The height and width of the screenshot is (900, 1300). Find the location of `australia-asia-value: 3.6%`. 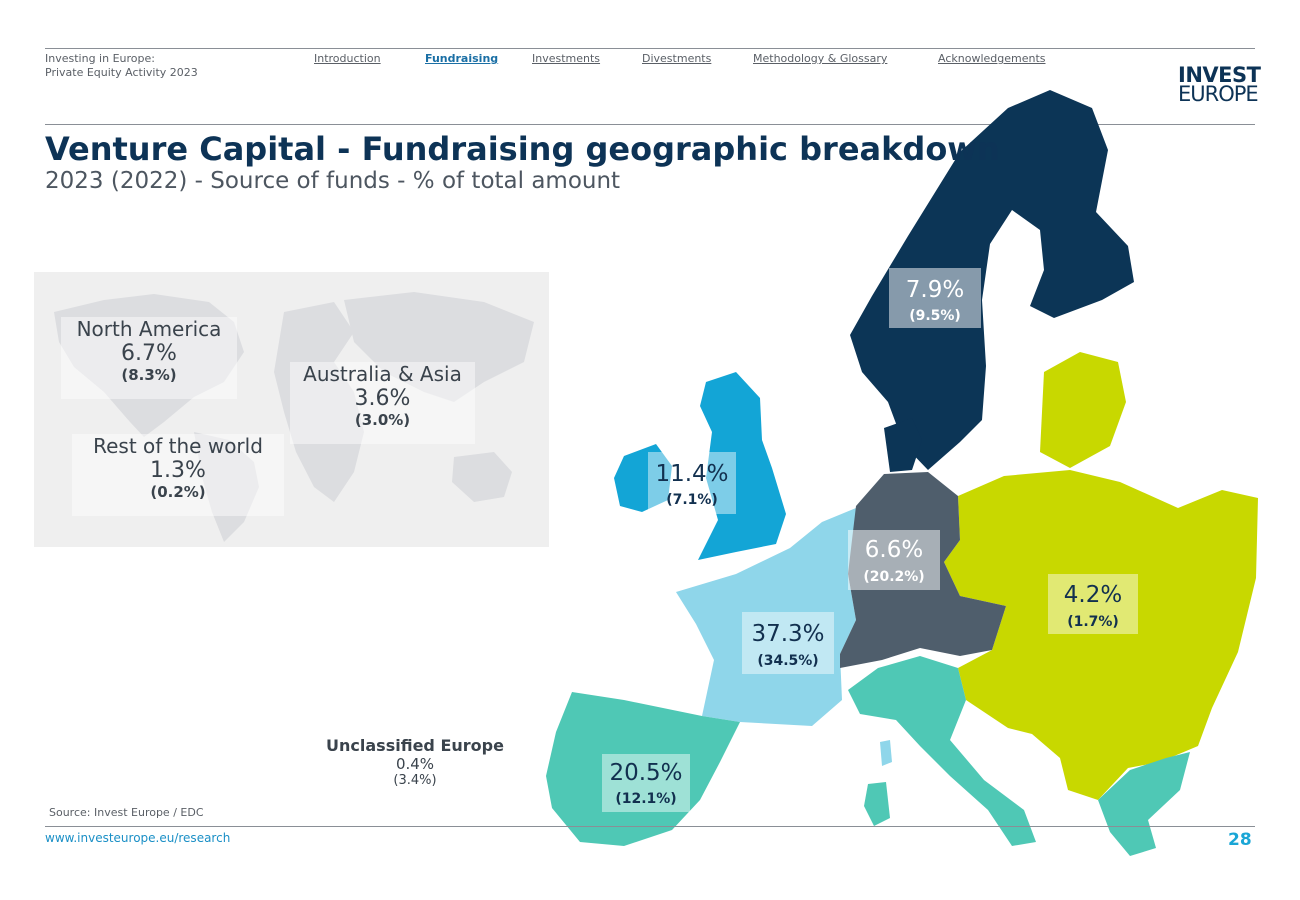

australia-asia-value: 3.6% is located at coordinates (382, 398).